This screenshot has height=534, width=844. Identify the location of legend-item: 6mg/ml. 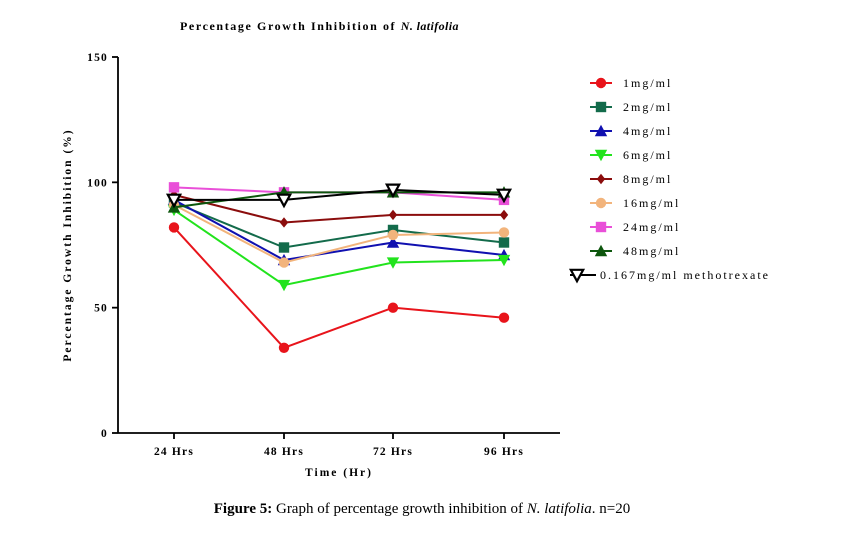
(631, 155).